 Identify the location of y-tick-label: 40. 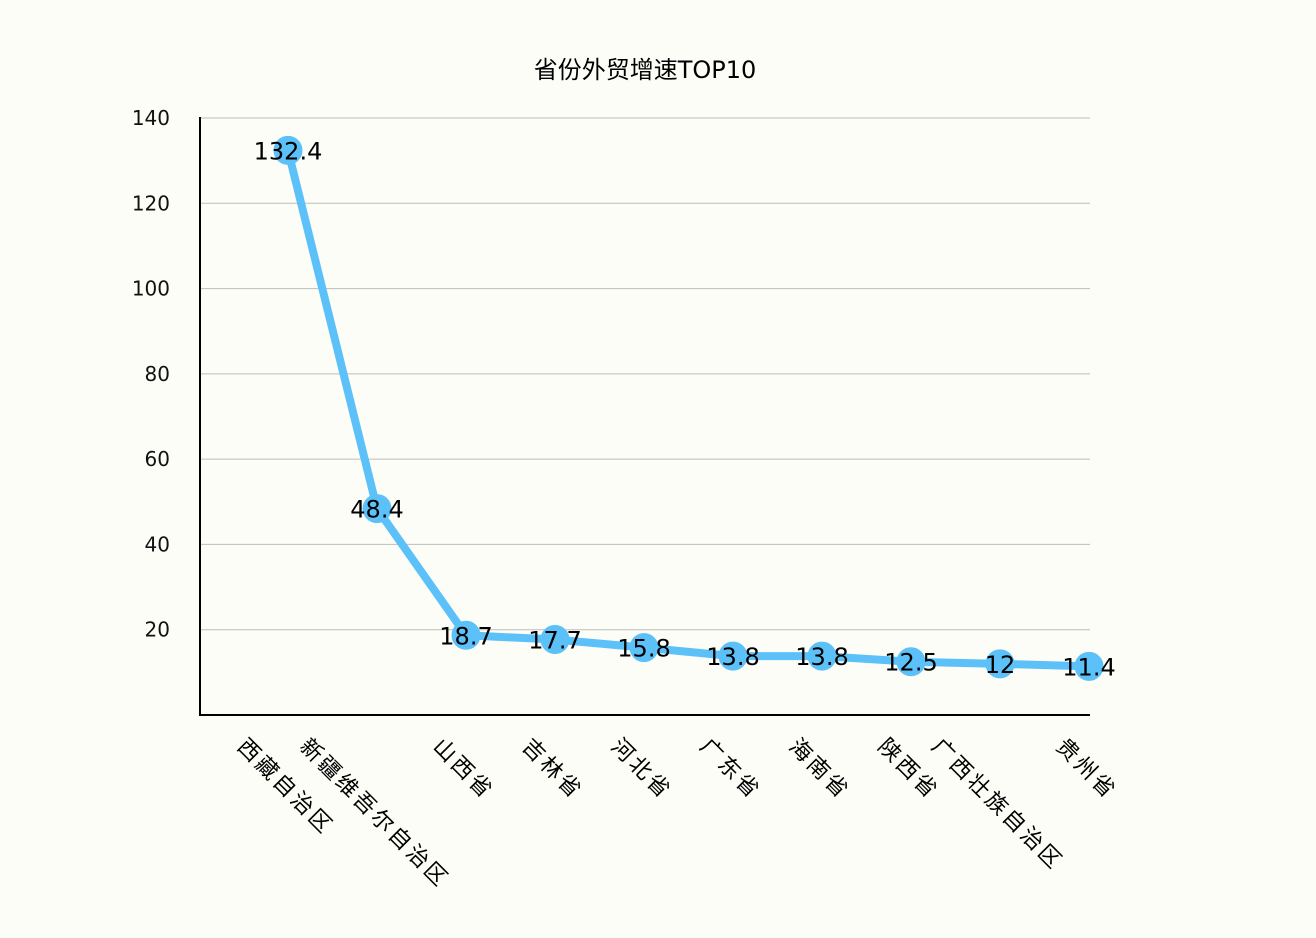
(157, 544).